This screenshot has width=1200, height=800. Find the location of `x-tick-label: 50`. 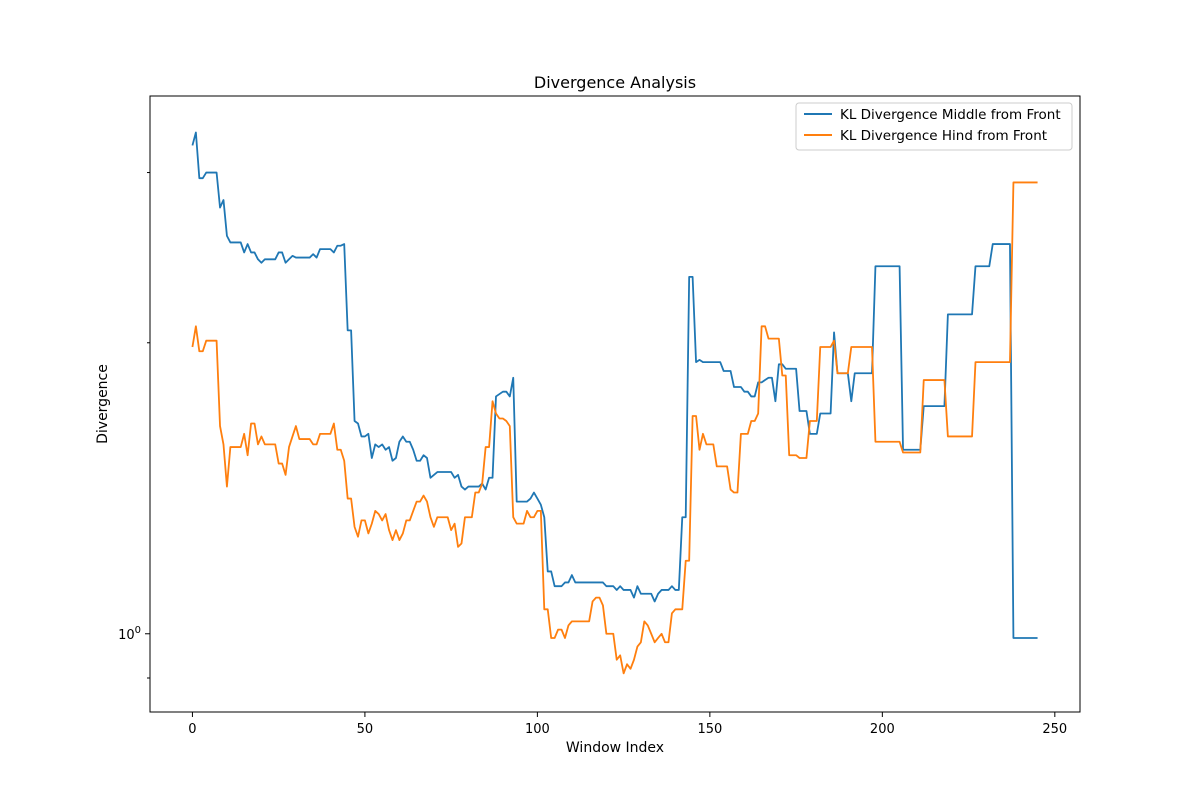

x-tick-label: 50 is located at coordinates (365, 729).